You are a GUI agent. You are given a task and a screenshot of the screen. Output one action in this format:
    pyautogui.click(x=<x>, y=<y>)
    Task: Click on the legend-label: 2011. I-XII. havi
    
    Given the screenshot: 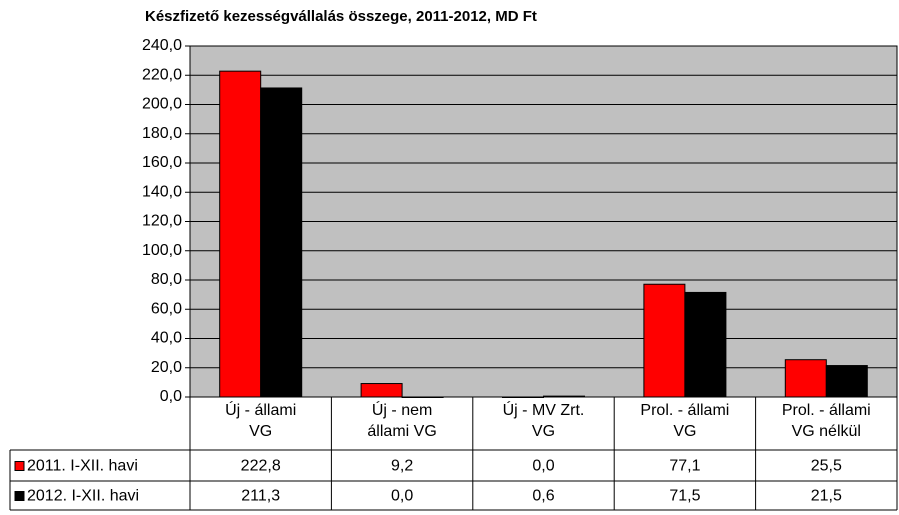 What is the action you would take?
    pyautogui.click(x=82, y=466)
    